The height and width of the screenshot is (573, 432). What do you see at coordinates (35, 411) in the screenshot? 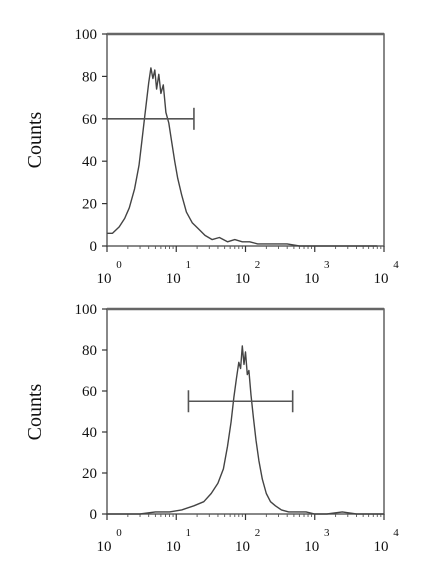
I see `y-axis-label-bottom: Counts` at bounding box center [35, 411].